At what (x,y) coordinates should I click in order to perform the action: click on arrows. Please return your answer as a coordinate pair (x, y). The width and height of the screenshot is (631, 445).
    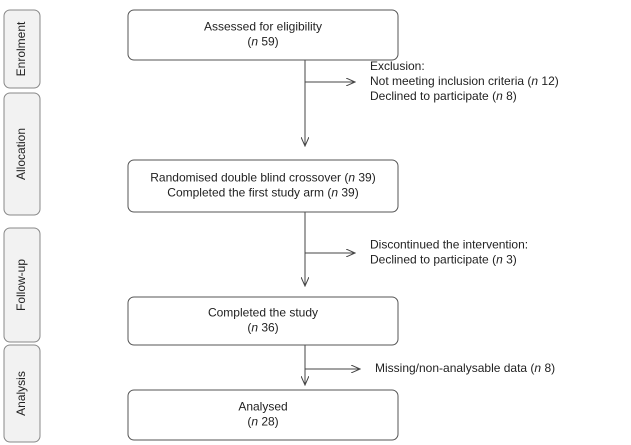
    Looking at the image, I should click on (332, 222).